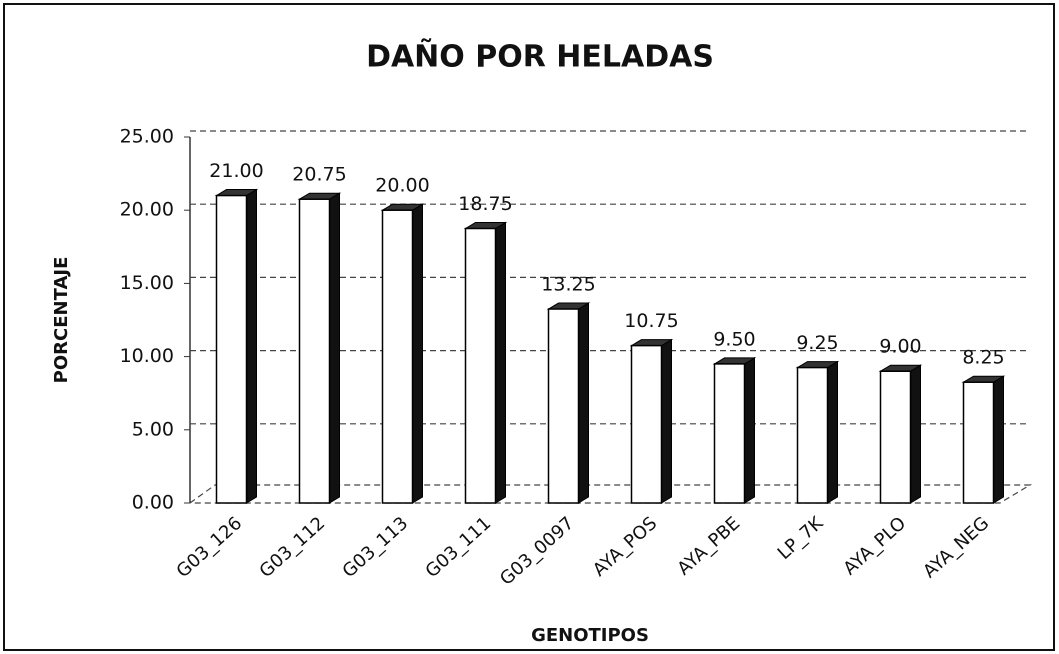  Describe the element at coordinates (147, 210) in the screenshot. I see `y-tick-label: 20.00` at that location.